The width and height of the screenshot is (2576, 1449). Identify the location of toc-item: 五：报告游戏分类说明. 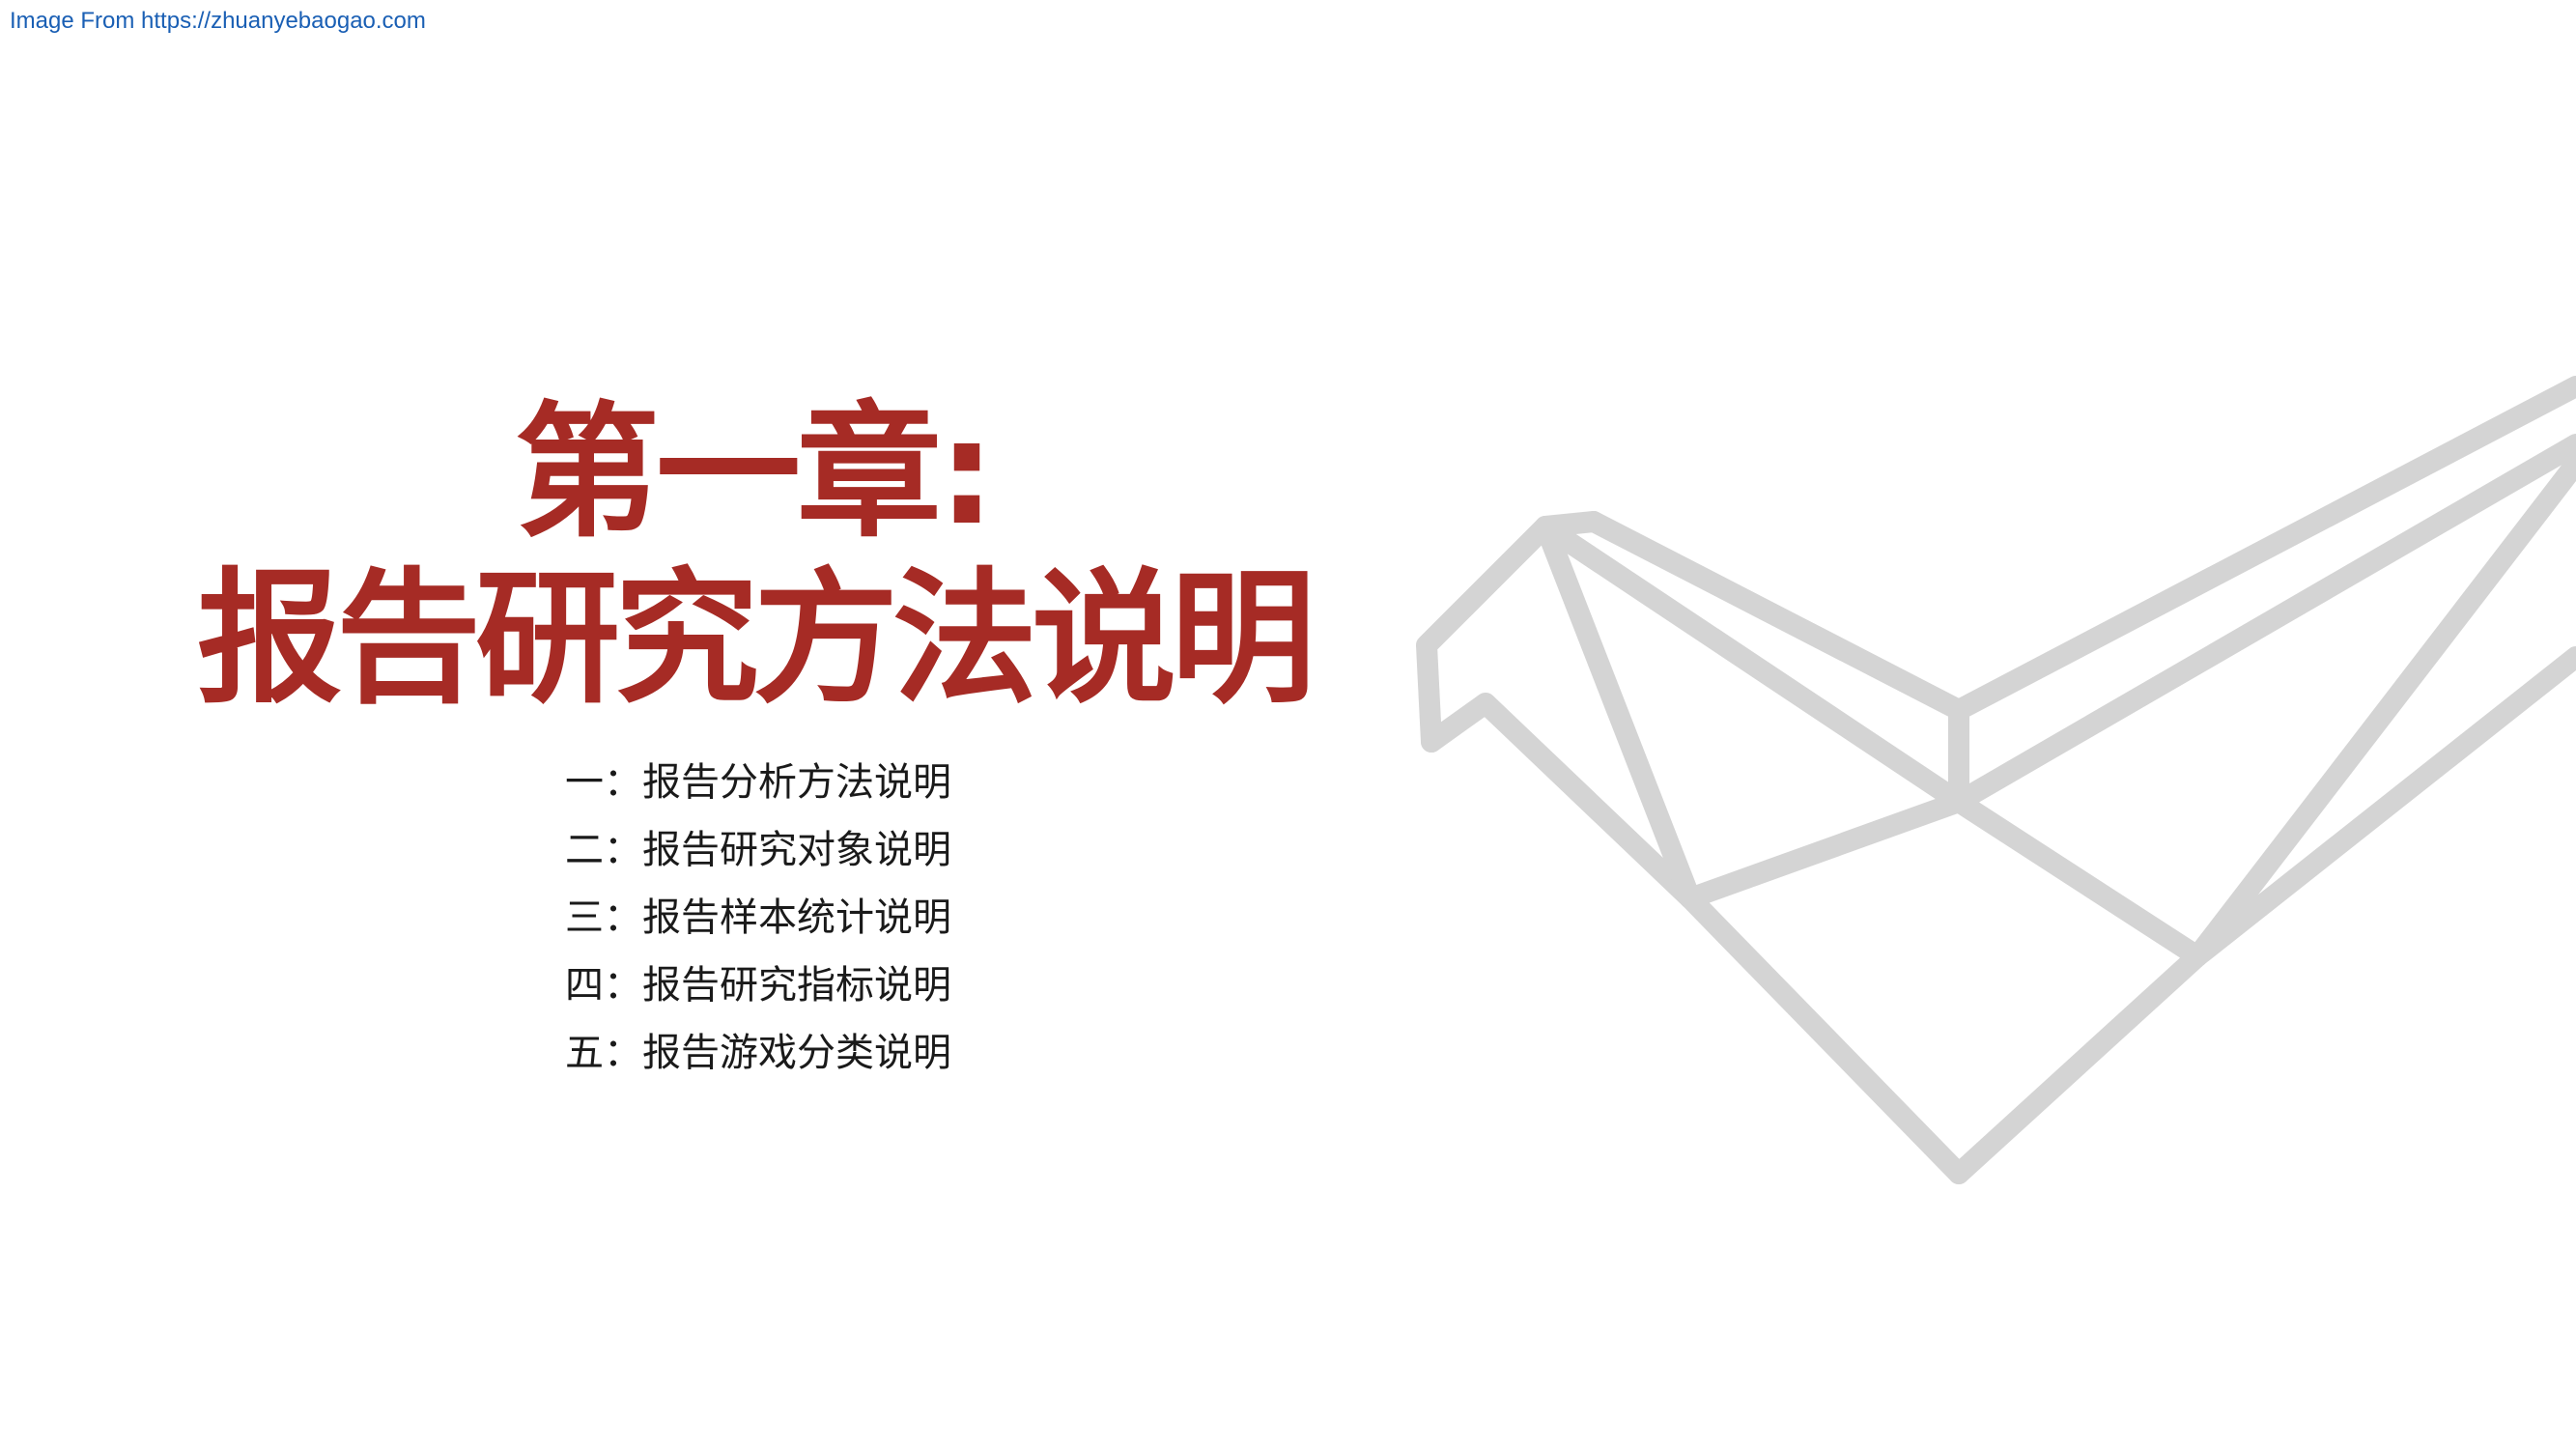
(758, 1053).